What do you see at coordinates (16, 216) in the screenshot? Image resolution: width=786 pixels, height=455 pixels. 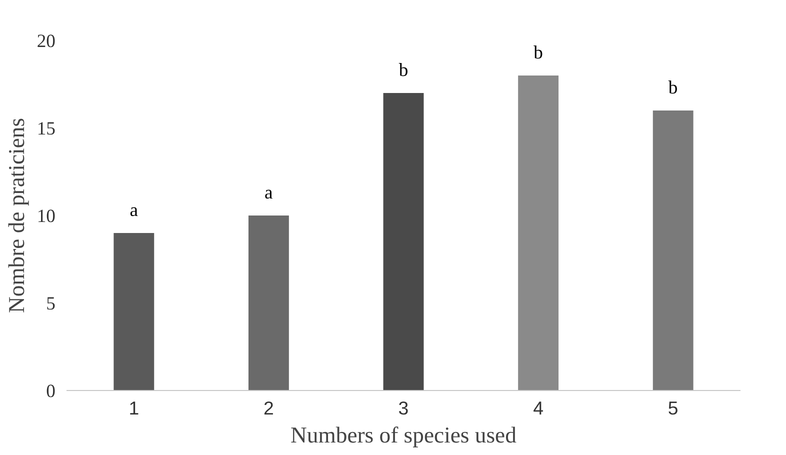 I see `y-axis-title: Nombre de praticiens` at bounding box center [16, 216].